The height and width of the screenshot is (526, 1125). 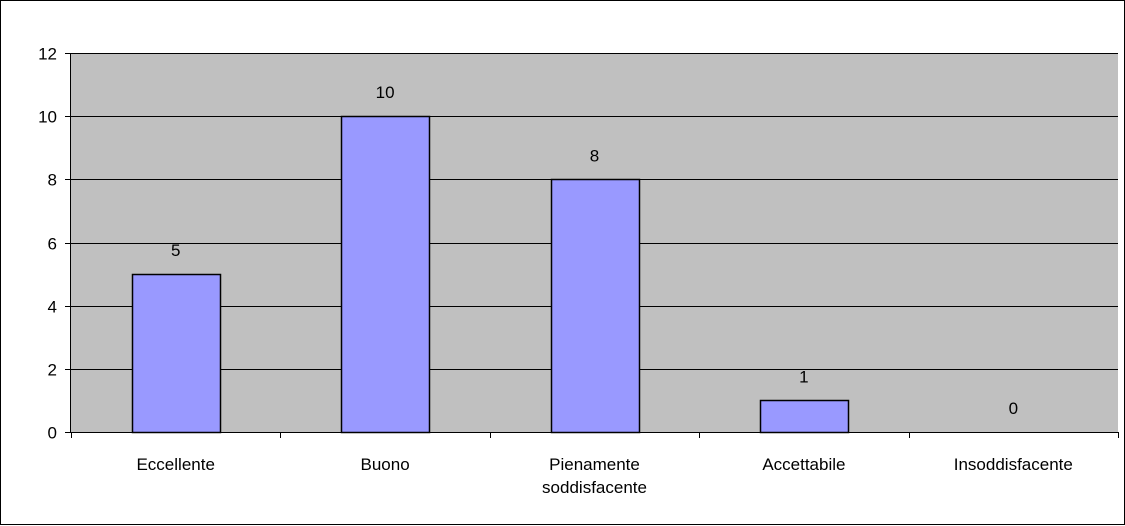 I want to click on x-category-label-line: Accettabile, so click(x=803, y=464).